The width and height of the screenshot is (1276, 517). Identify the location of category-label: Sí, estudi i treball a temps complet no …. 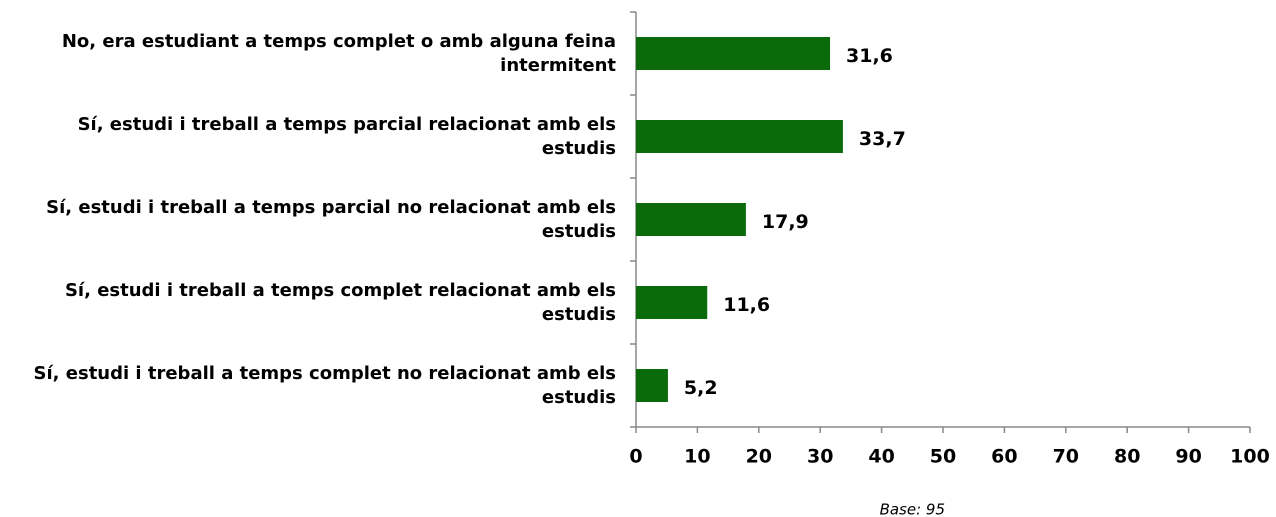
(324, 385).